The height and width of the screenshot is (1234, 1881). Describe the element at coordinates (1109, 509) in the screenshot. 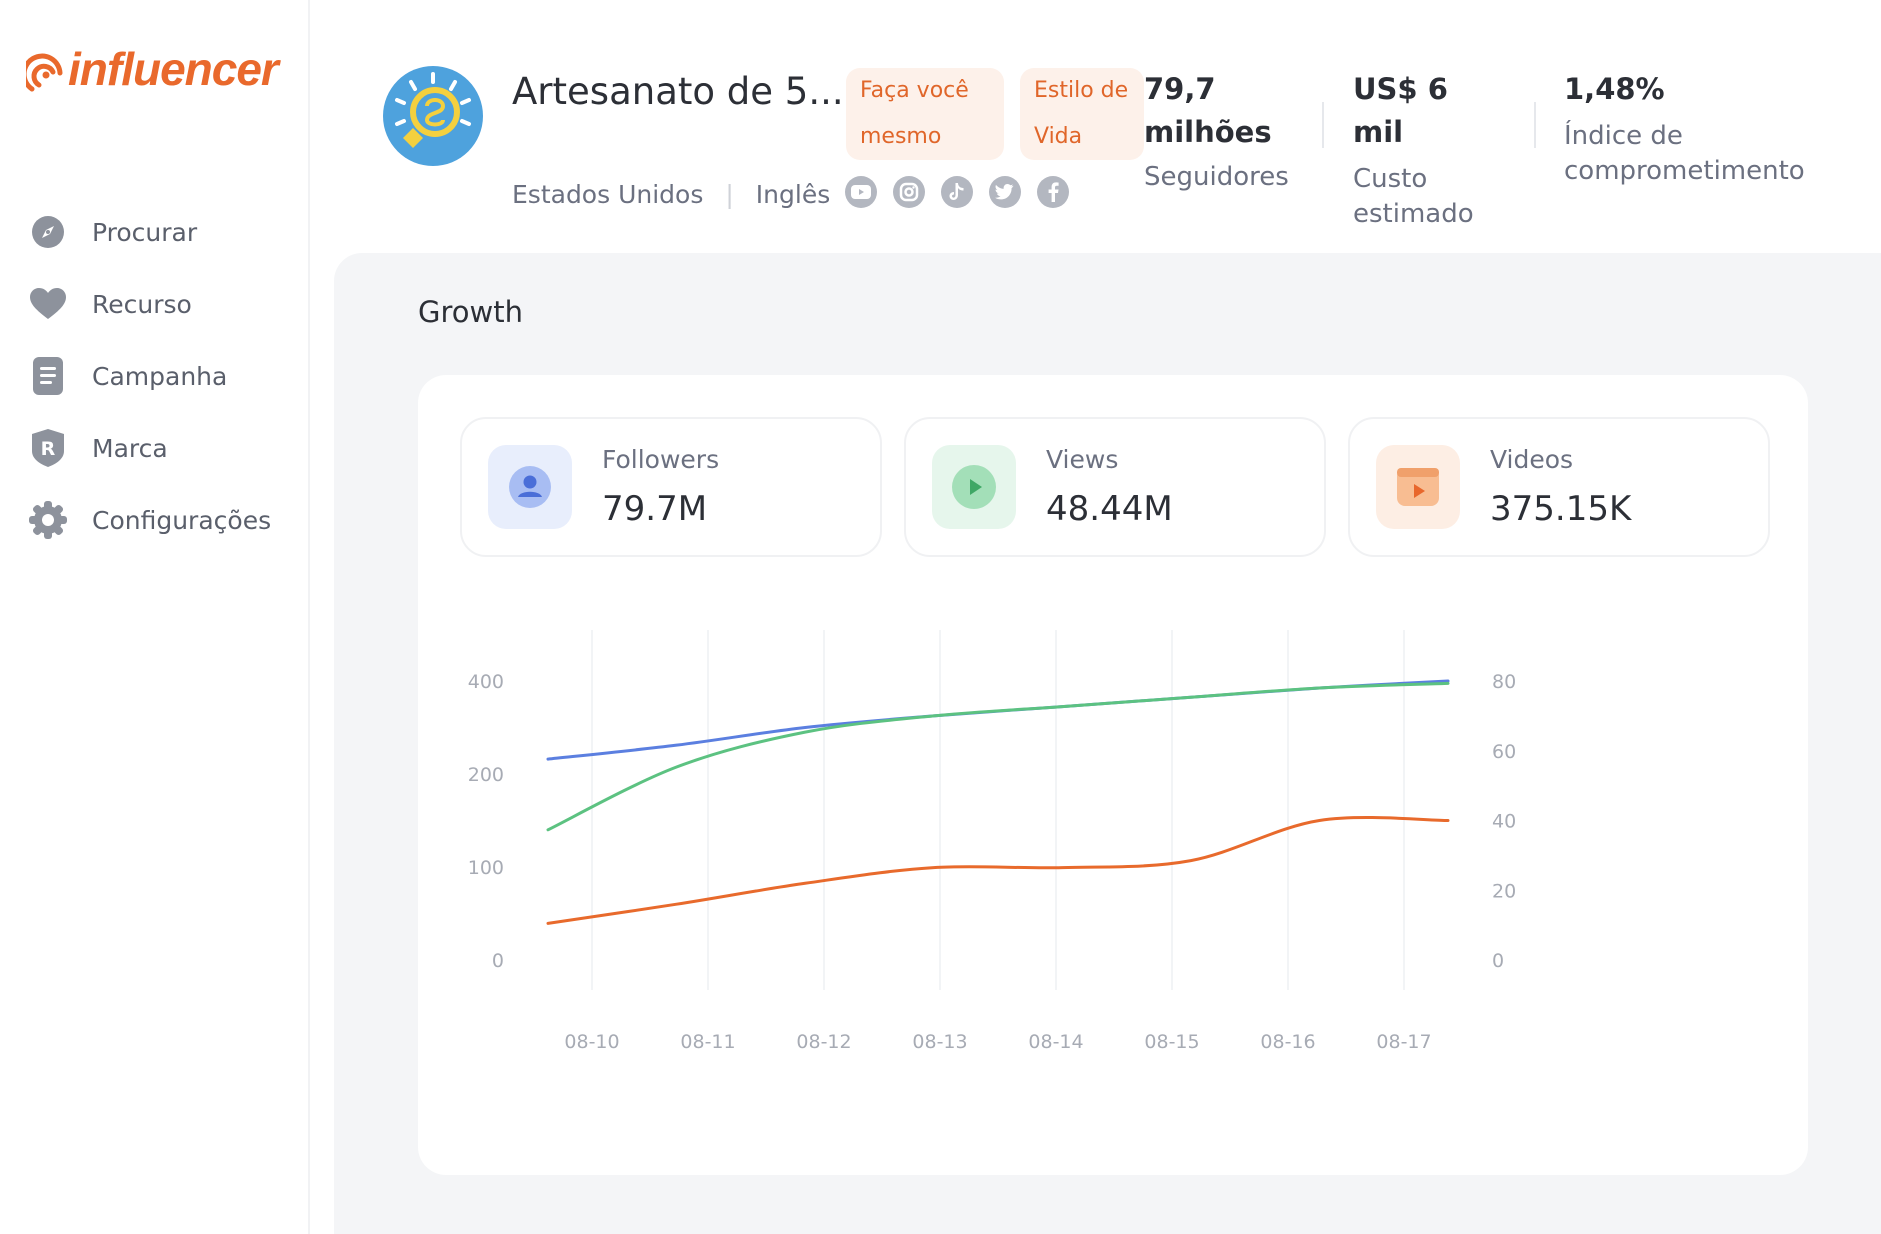

I see `metric-value: 48.44M` at that location.